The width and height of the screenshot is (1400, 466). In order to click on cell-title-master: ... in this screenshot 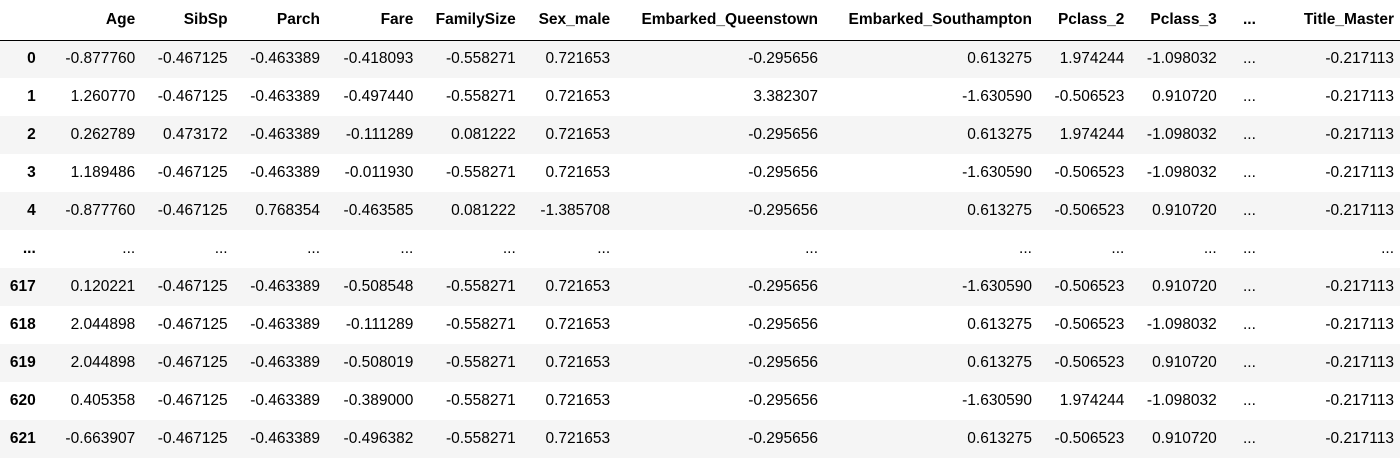, I will do `click(1387, 248)`.